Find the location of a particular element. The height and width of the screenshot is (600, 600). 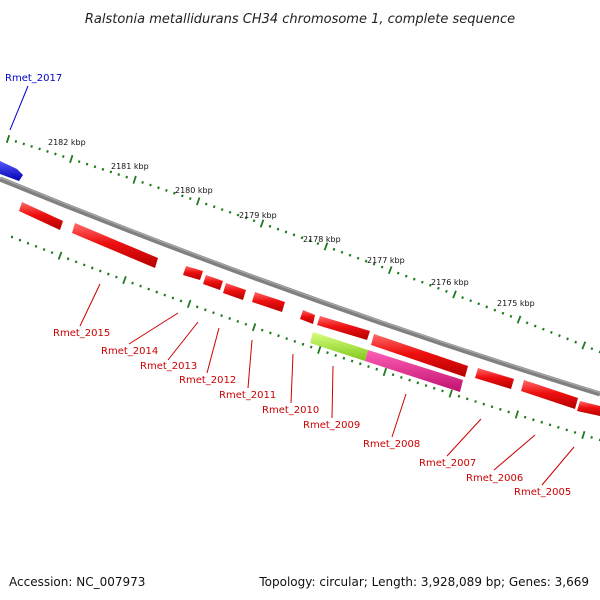

scale-label-2178: 2178 kbp is located at coordinates (322, 239).